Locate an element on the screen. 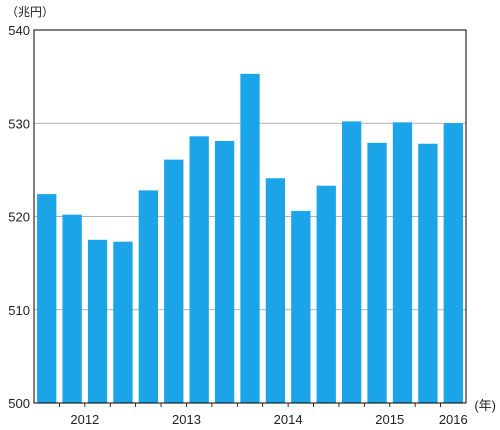 The image size is (500, 430). y-tick-label: 500 is located at coordinates (19, 403).